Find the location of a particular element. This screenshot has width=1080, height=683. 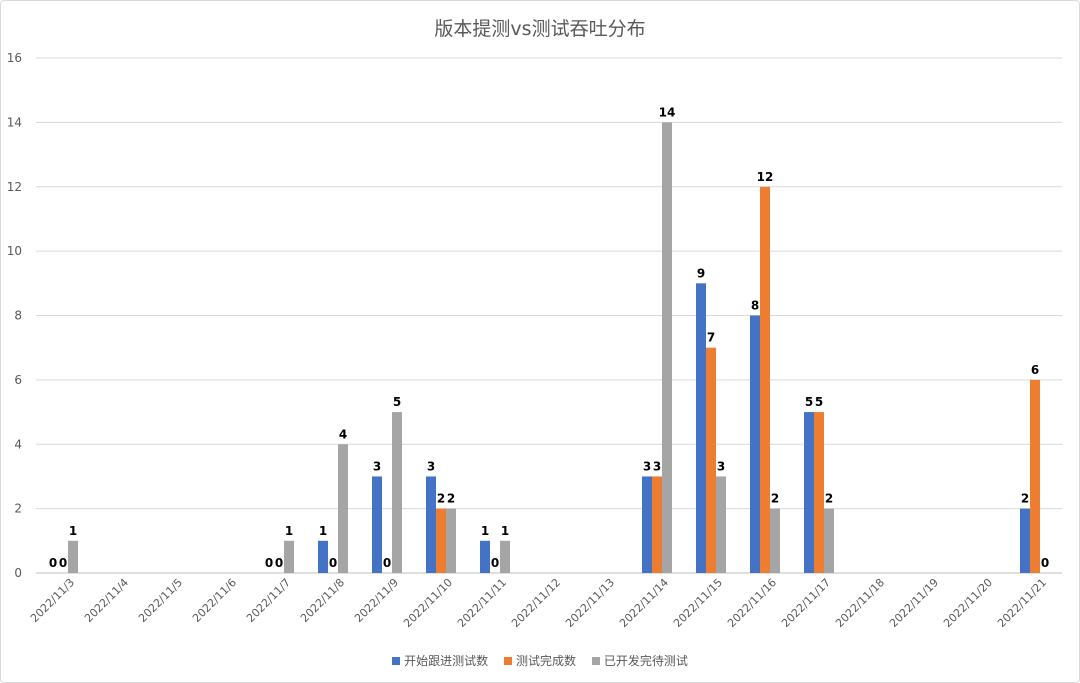

x-tick-label-7: 2022/11/10 is located at coordinates (428, 603).